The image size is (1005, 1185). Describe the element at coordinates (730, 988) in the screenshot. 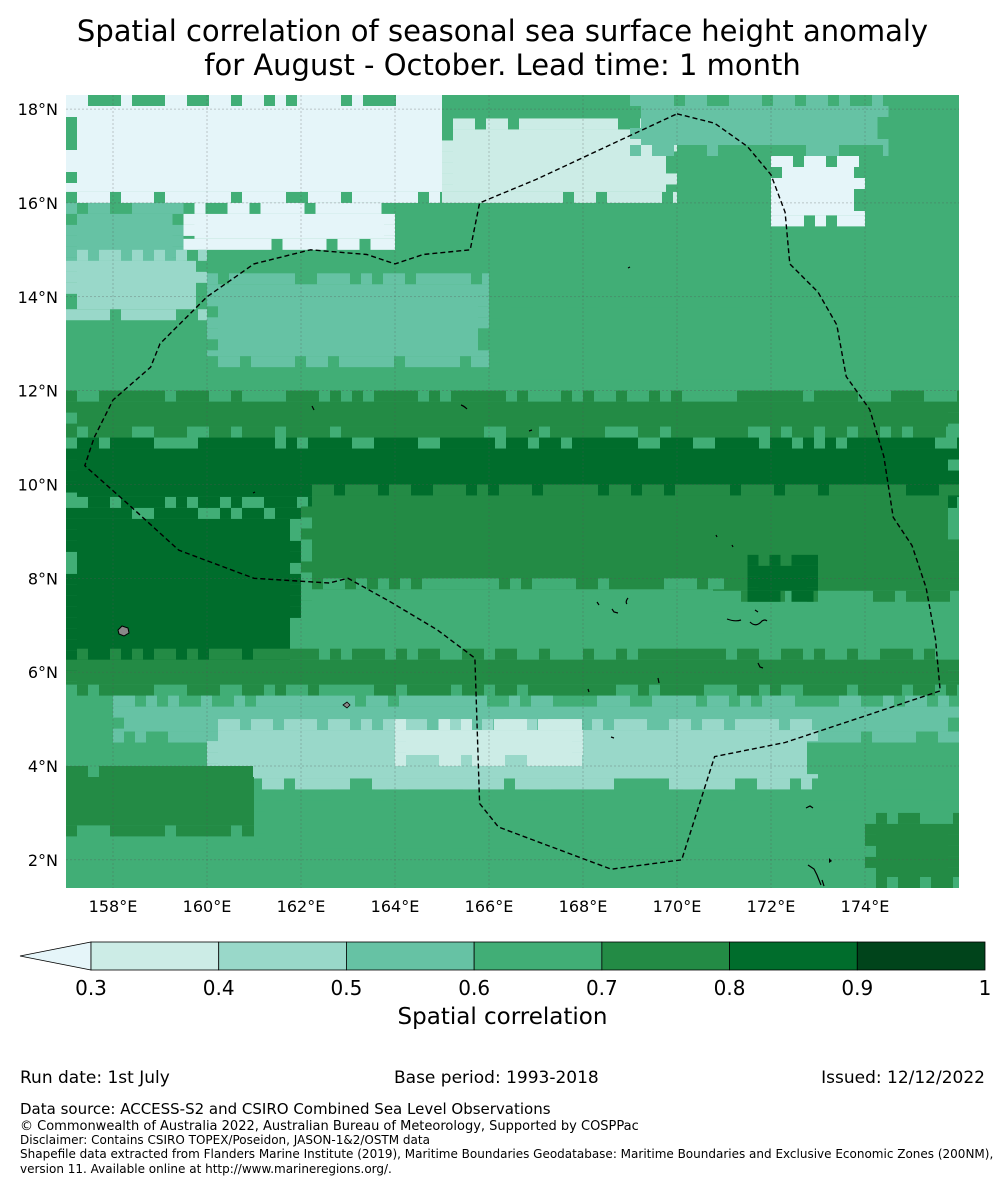

I see `colorbar-tick-label: 0.8` at that location.